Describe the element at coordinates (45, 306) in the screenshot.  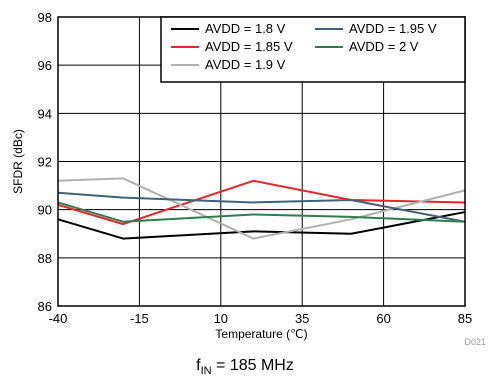
I see `y-tick-label: 86` at that location.